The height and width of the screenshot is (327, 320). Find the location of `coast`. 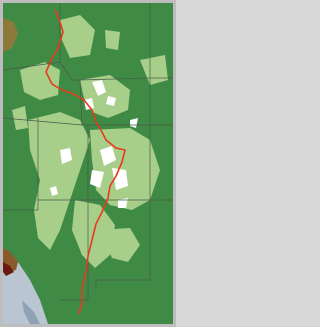

coast is located at coordinates (31, 312).